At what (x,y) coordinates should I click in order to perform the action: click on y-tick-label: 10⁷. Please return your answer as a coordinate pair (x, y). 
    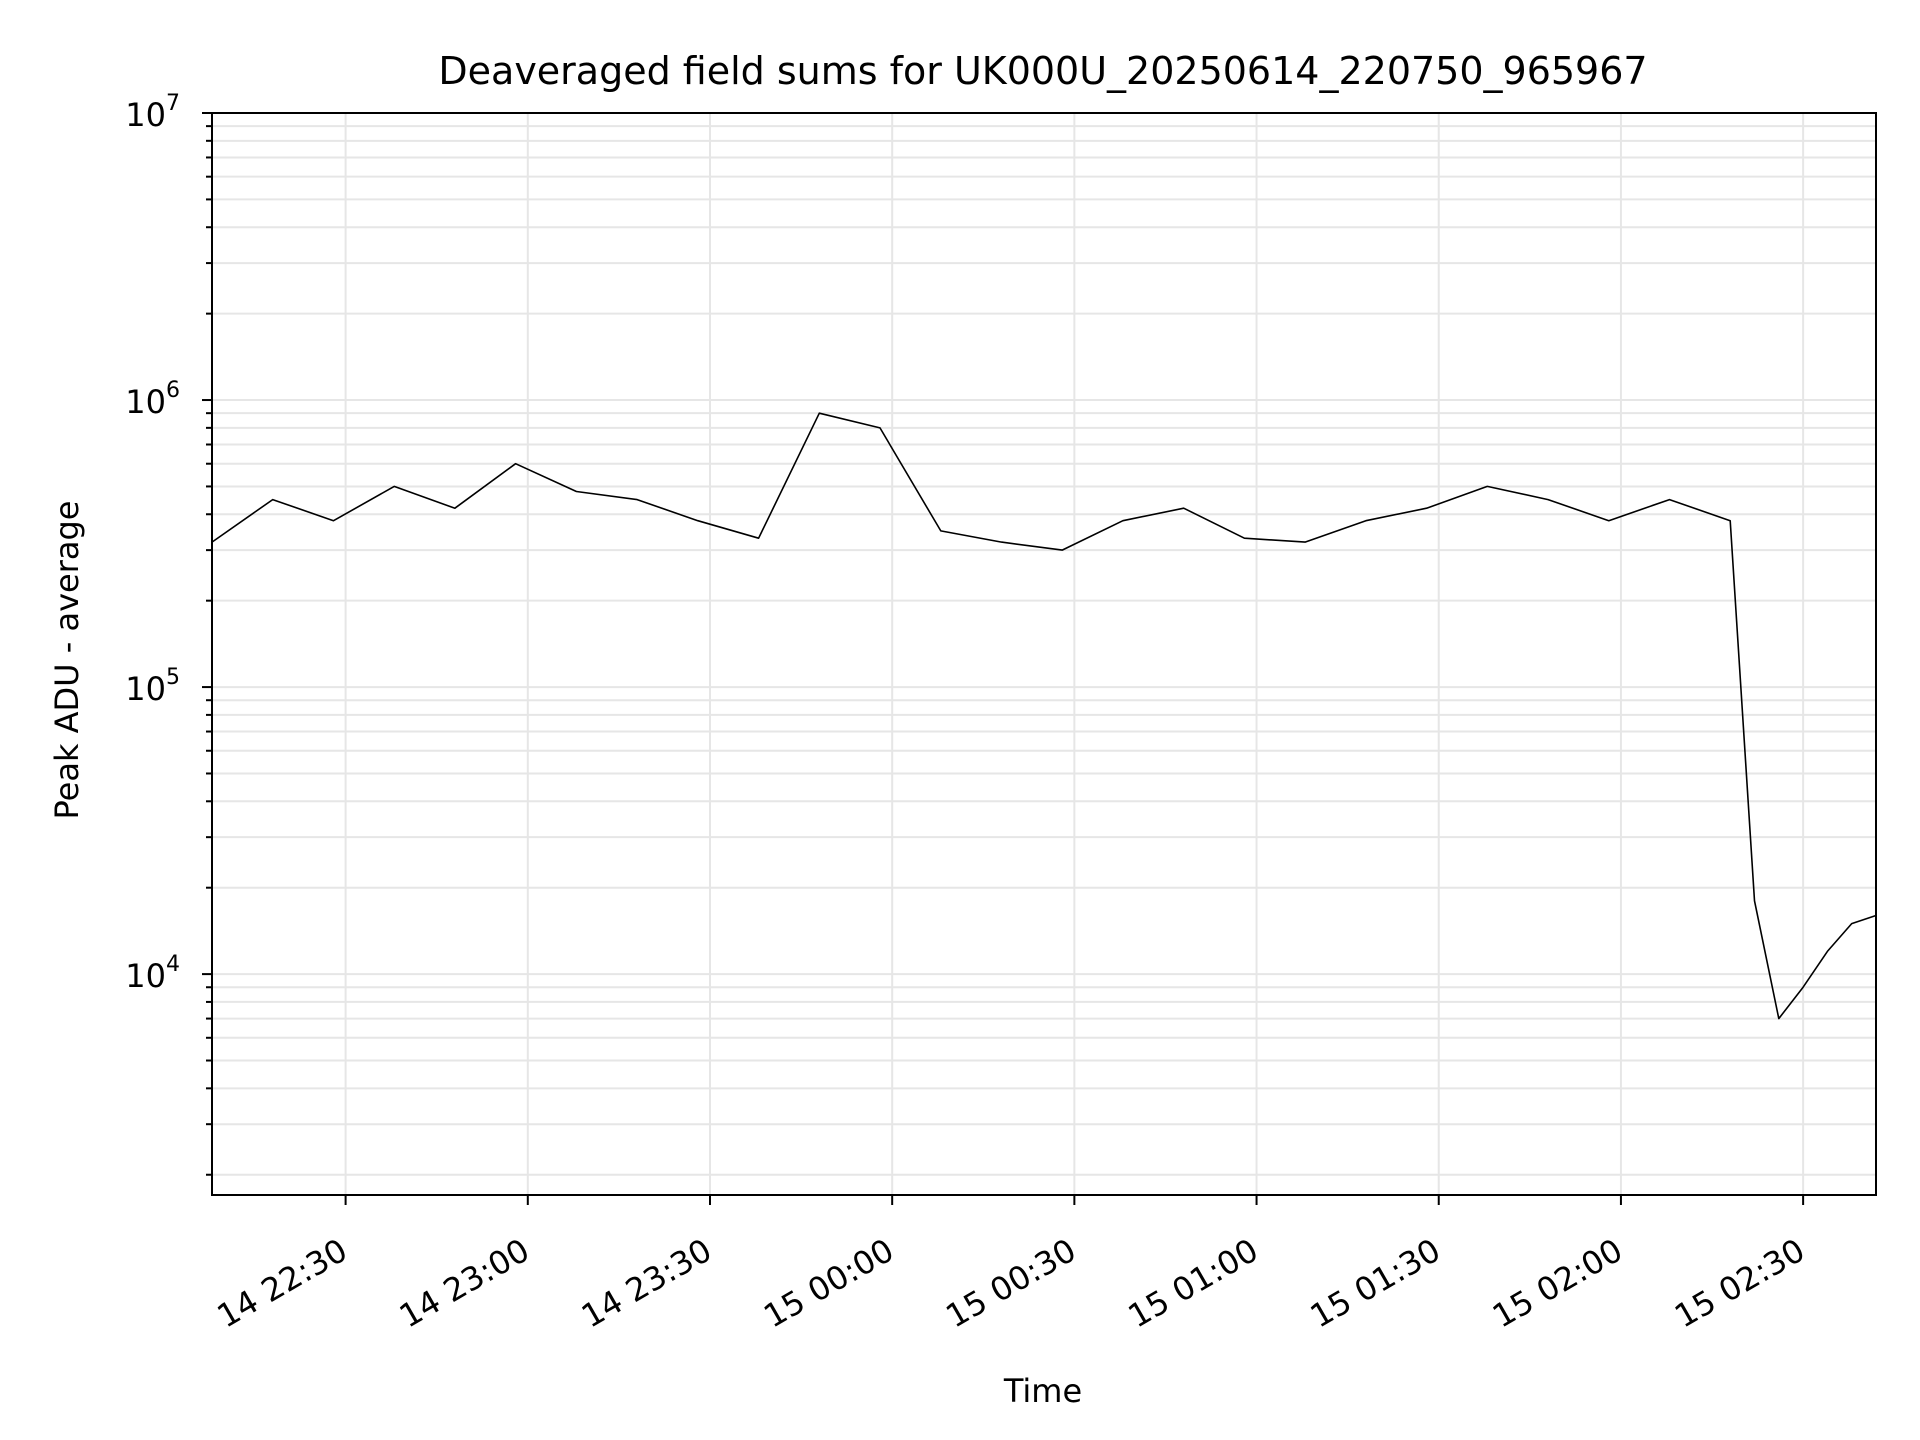
    Looking at the image, I should click on (152, 112).